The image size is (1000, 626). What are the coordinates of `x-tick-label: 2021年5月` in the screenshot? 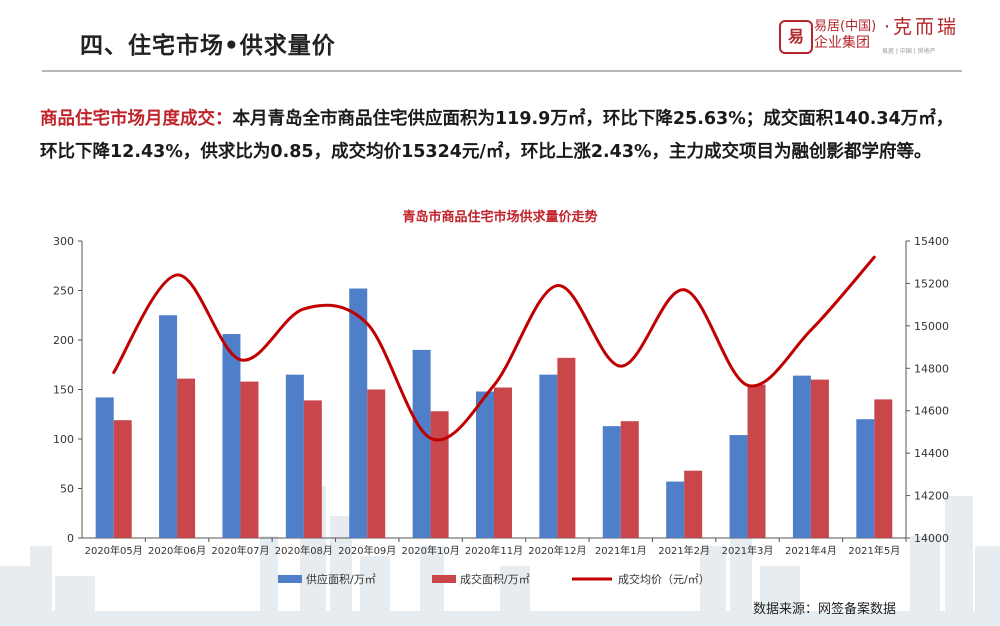 It's located at (874, 550).